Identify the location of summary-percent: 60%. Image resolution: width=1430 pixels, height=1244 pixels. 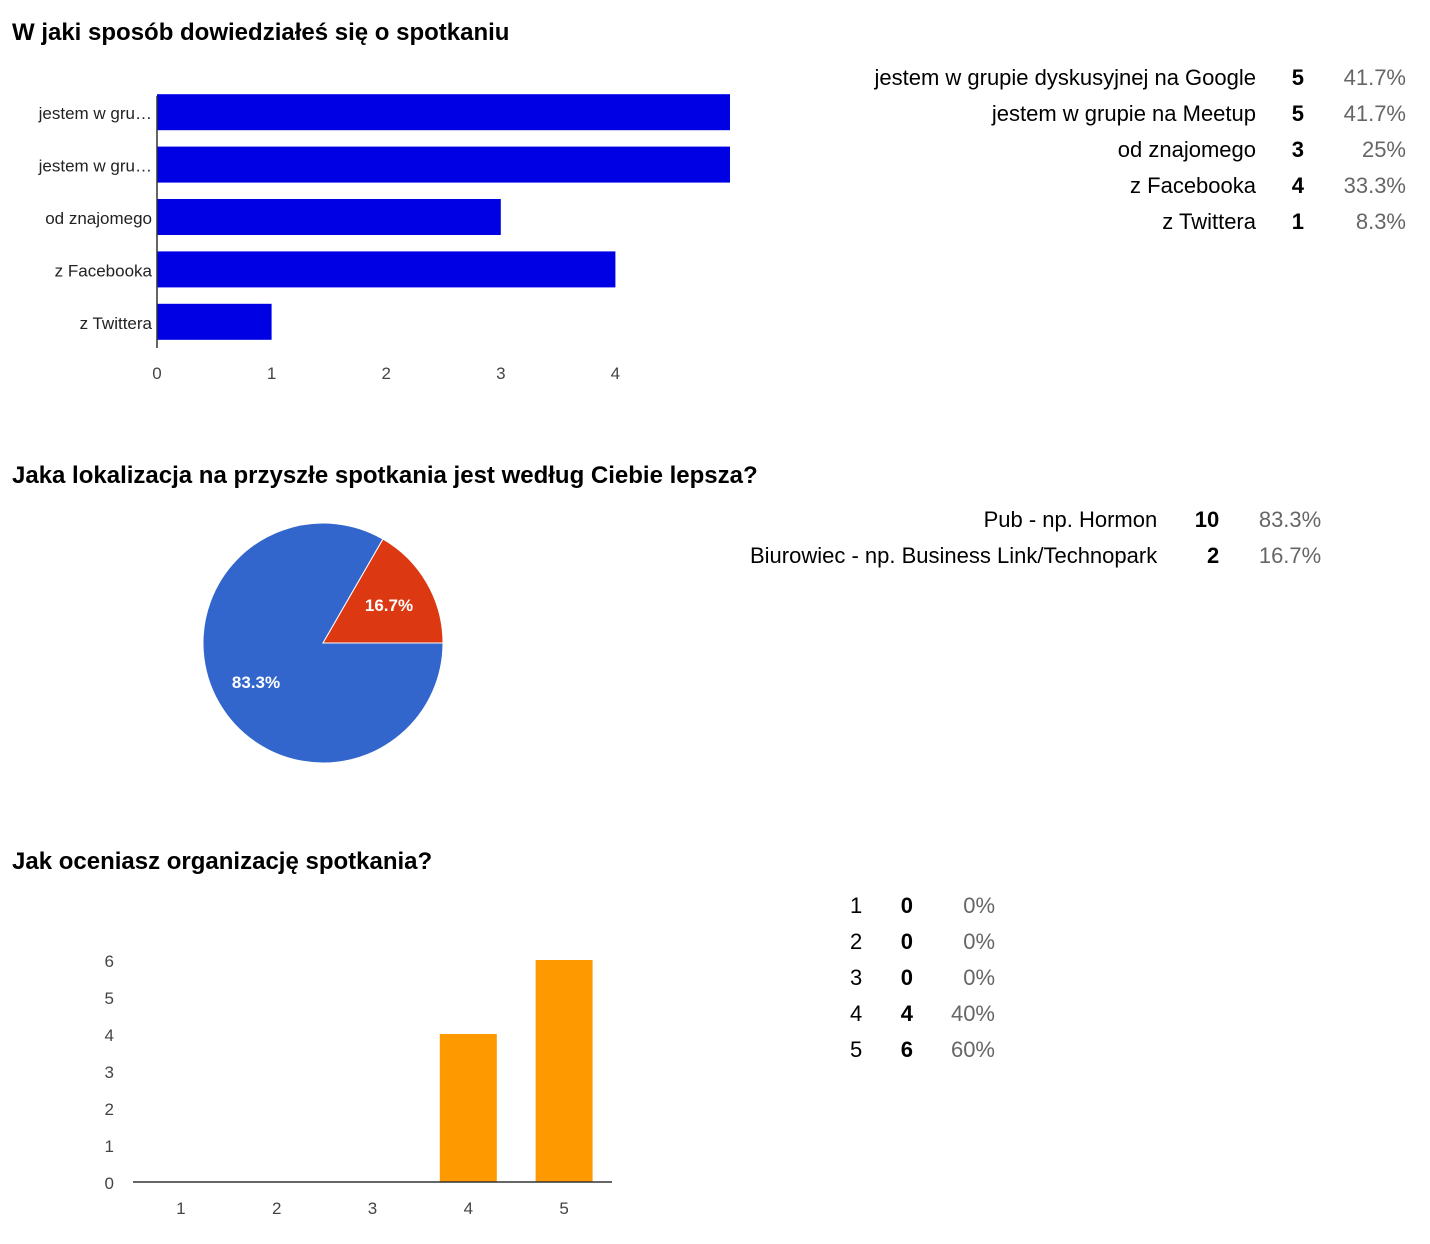
(972, 1049).